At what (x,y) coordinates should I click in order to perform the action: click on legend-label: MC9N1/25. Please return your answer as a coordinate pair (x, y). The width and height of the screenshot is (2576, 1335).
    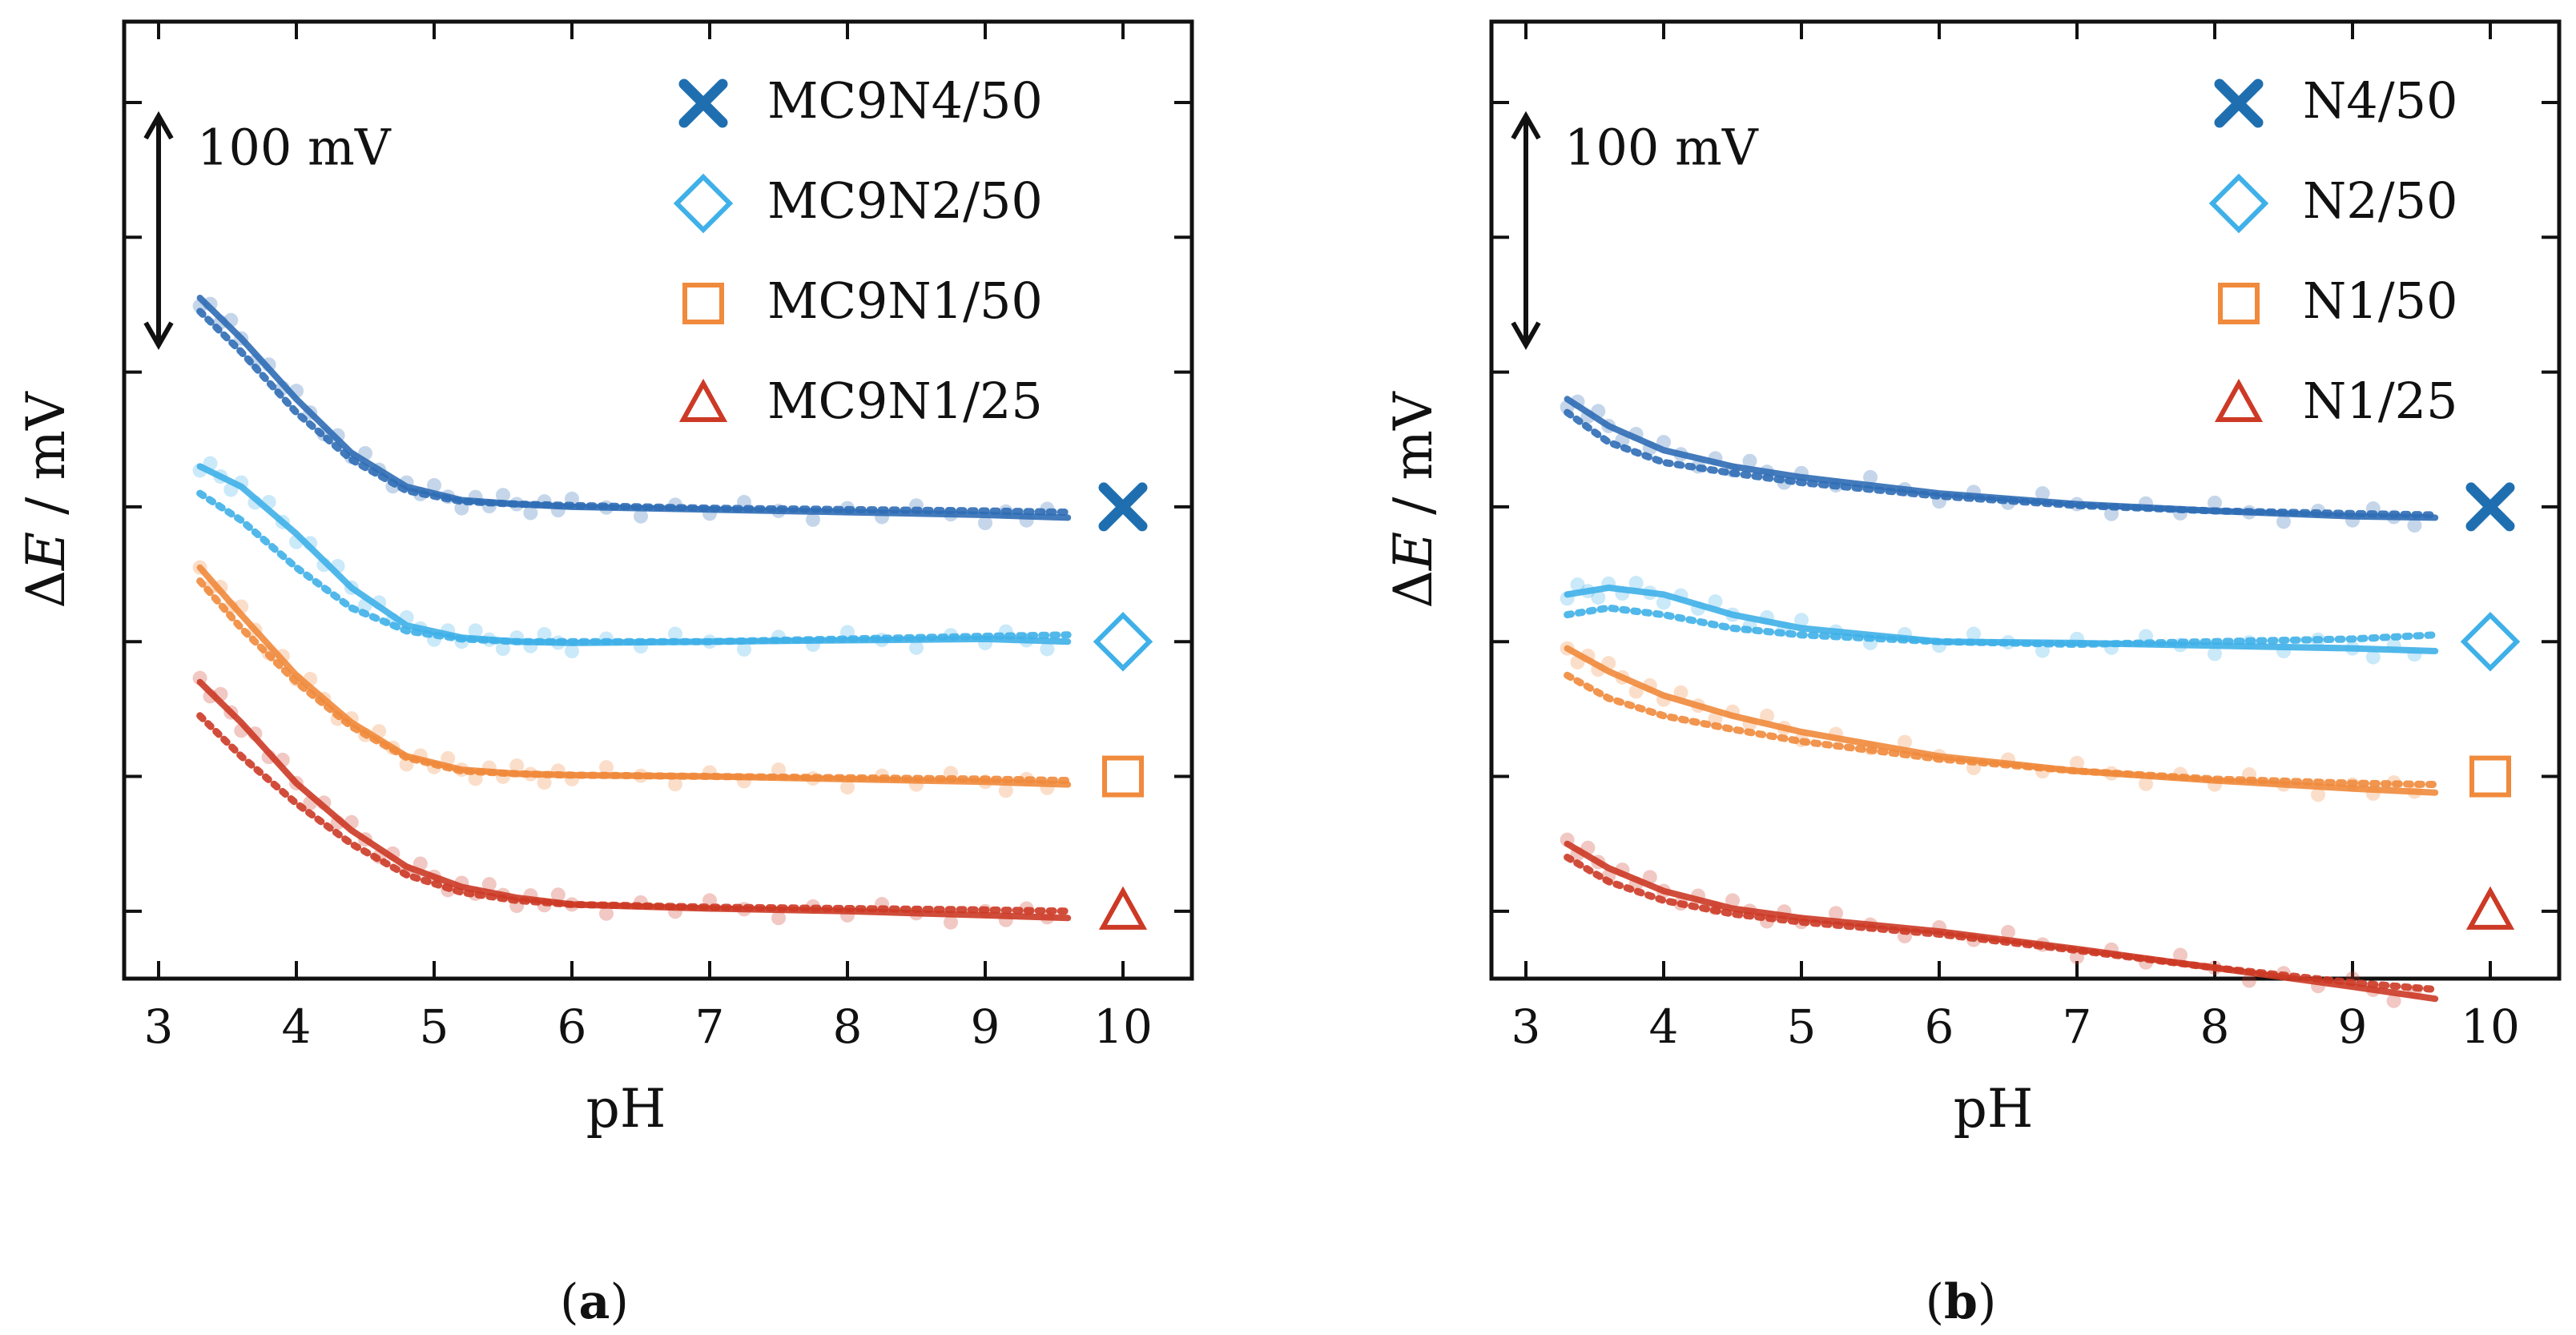
    Looking at the image, I should click on (905, 401).